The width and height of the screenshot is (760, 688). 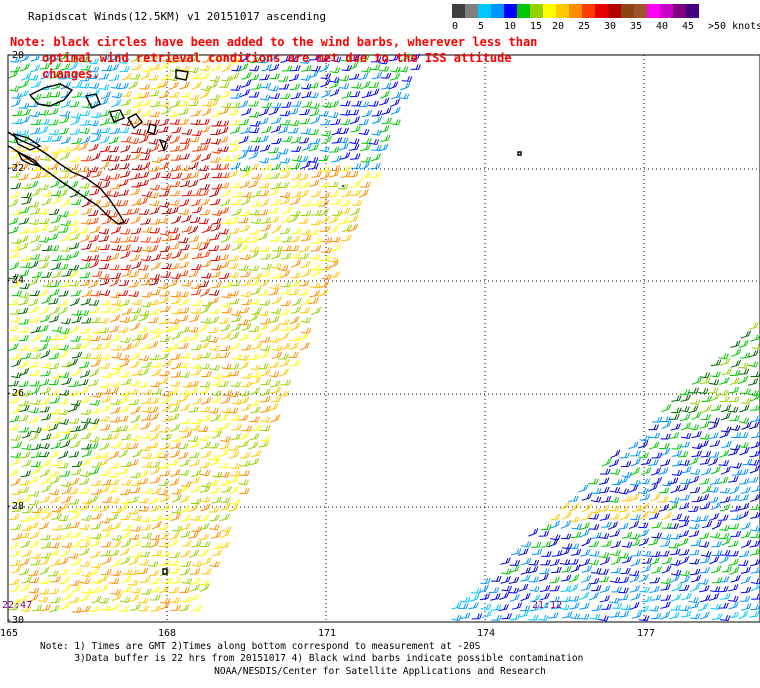 What do you see at coordinates (486, 633) in the screenshot?
I see `lon-label: 174` at bounding box center [486, 633].